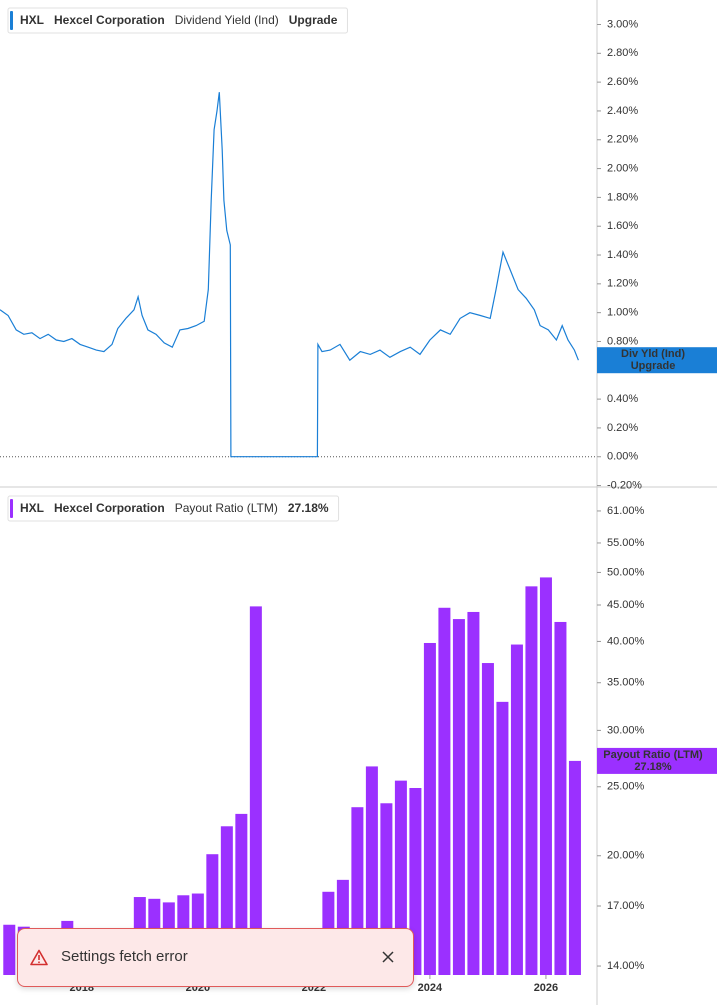  Describe the element at coordinates (626, 906) in the screenshot. I see `y-tick-label: 17.00%` at that location.